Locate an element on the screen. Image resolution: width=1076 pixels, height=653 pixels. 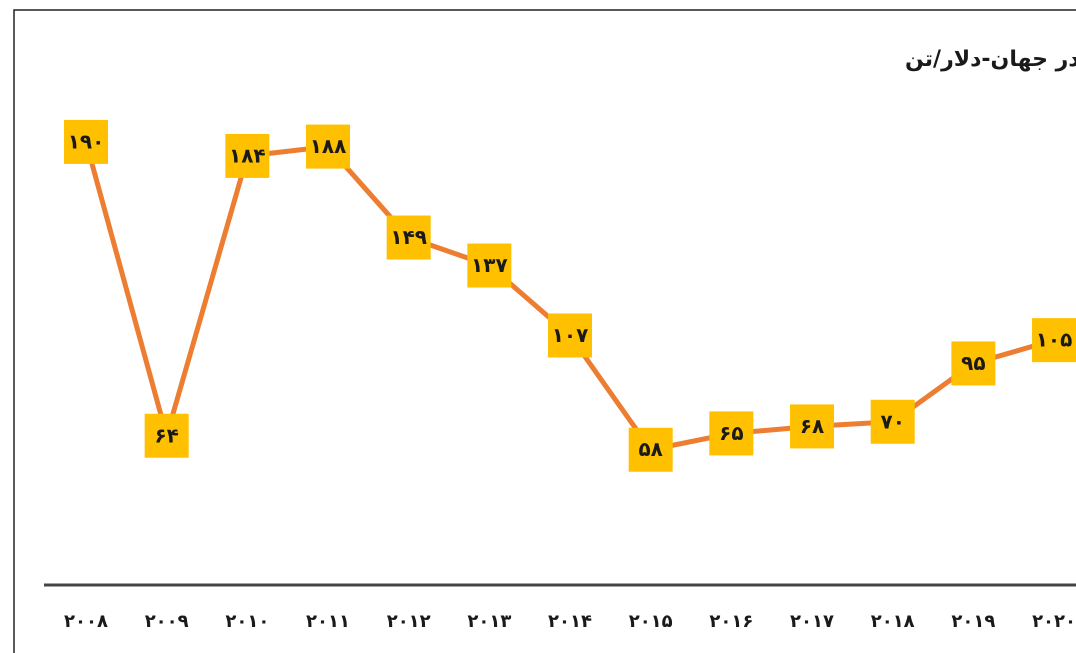
data-label: ۹۵ is located at coordinates (973, 363).